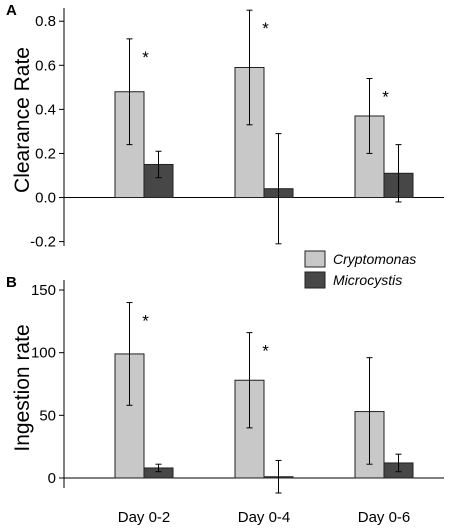  I want to click on legend-label-microcystis: Microcystis, so click(367, 280).